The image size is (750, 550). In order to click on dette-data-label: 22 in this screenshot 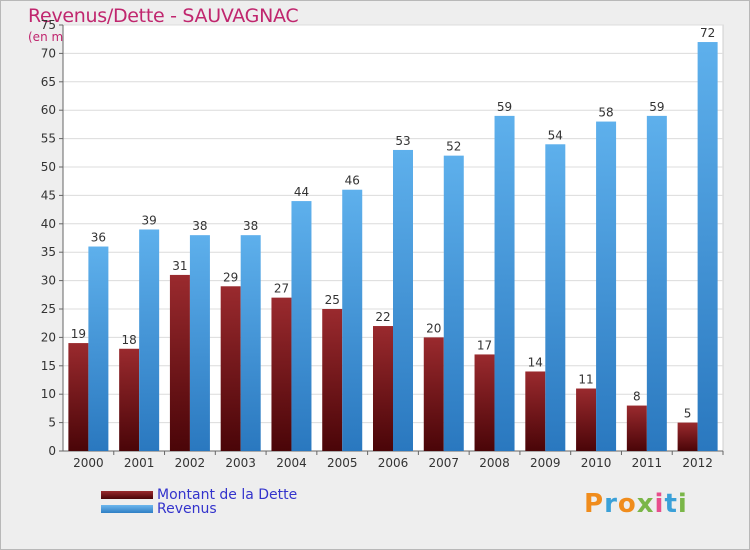, I will do `click(382, 317)`.